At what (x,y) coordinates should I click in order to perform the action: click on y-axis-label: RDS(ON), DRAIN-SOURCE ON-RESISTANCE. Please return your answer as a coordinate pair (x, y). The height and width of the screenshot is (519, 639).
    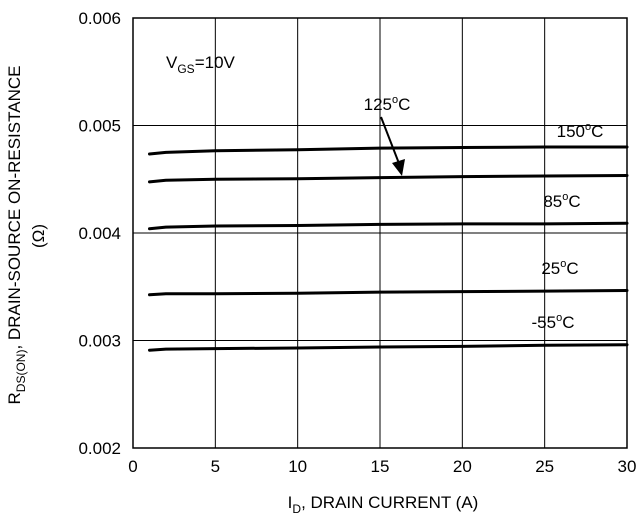
    Looking at the image, I should click on (16, 235).